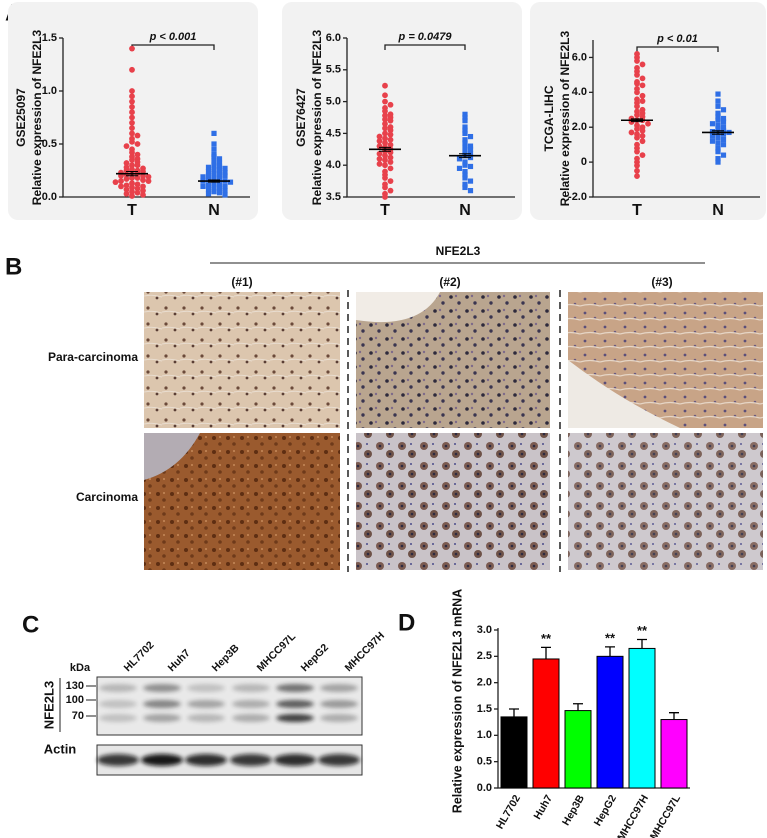 The width and height of the screenshot is (767, 838). I want to click on panel-label: C, so click(30, 624).